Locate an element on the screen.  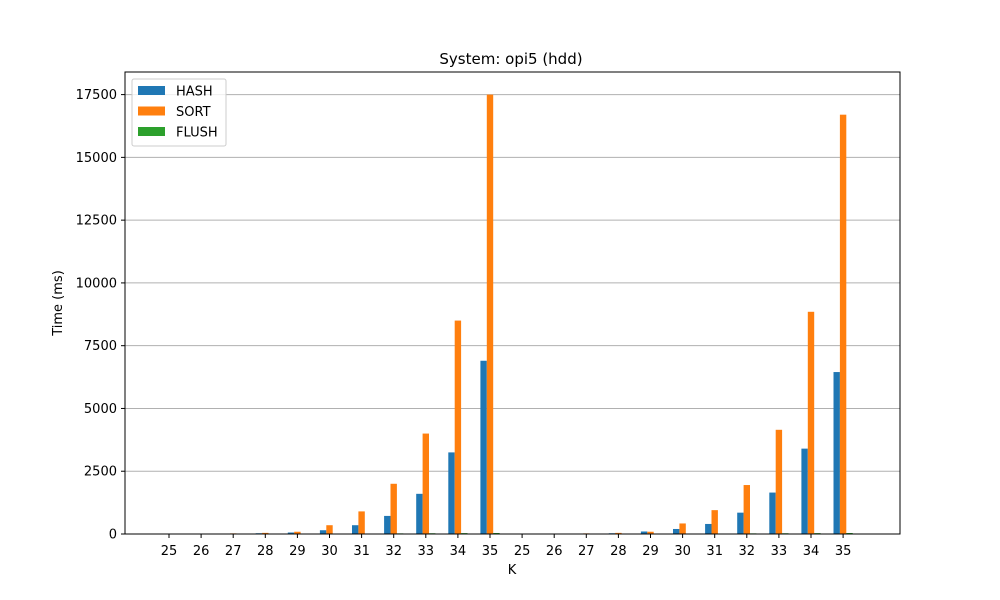
y-tick-label: 10000 is located at coordinates (96, 283).